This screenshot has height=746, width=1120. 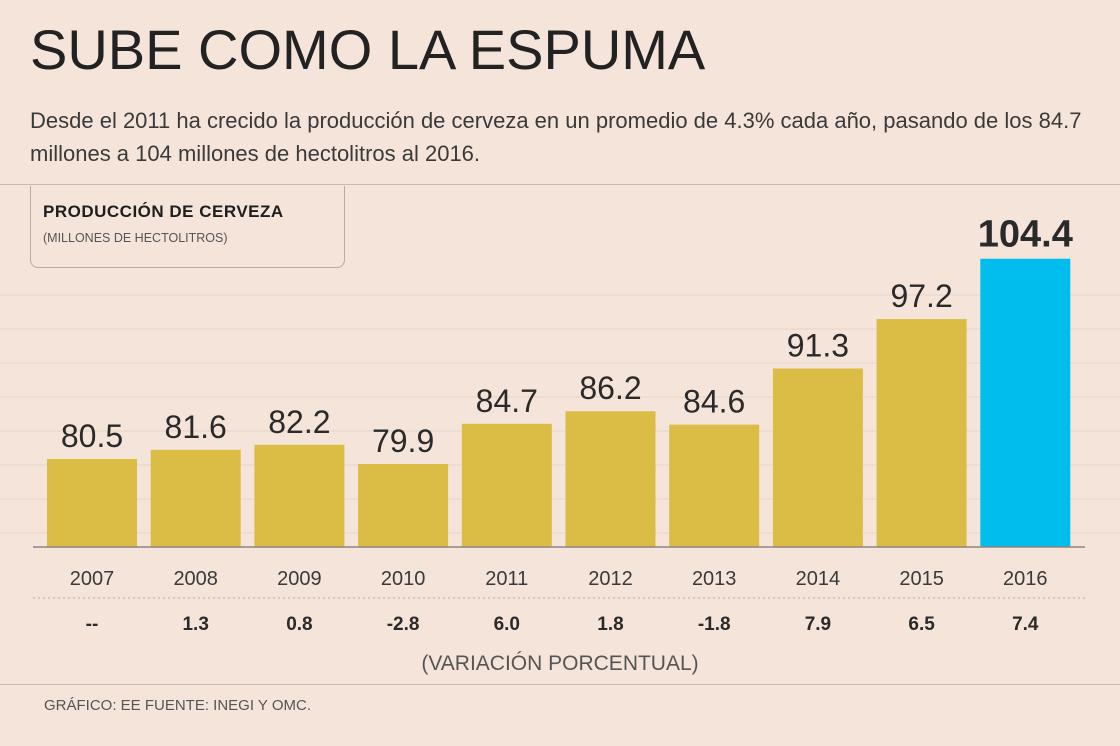 What do you see at coordinates (299, 422) in the screenshot?
I see `value-label-2009: 82.2` at bounding box center [299, 422].